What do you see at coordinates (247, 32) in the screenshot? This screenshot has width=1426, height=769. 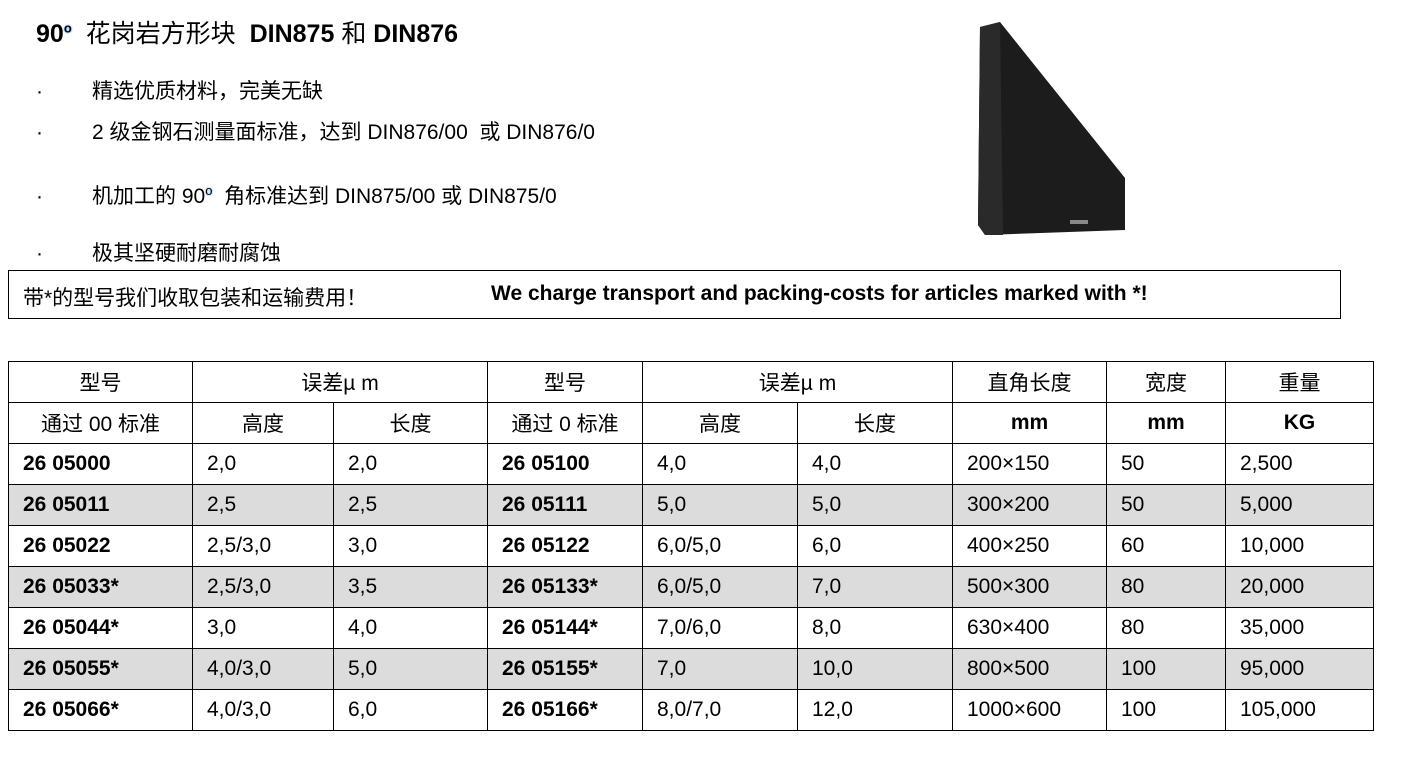 I see `page-title: 90o 花岗岩方形块 DIN875 和 DIN876` at bounding box center [247, 32].